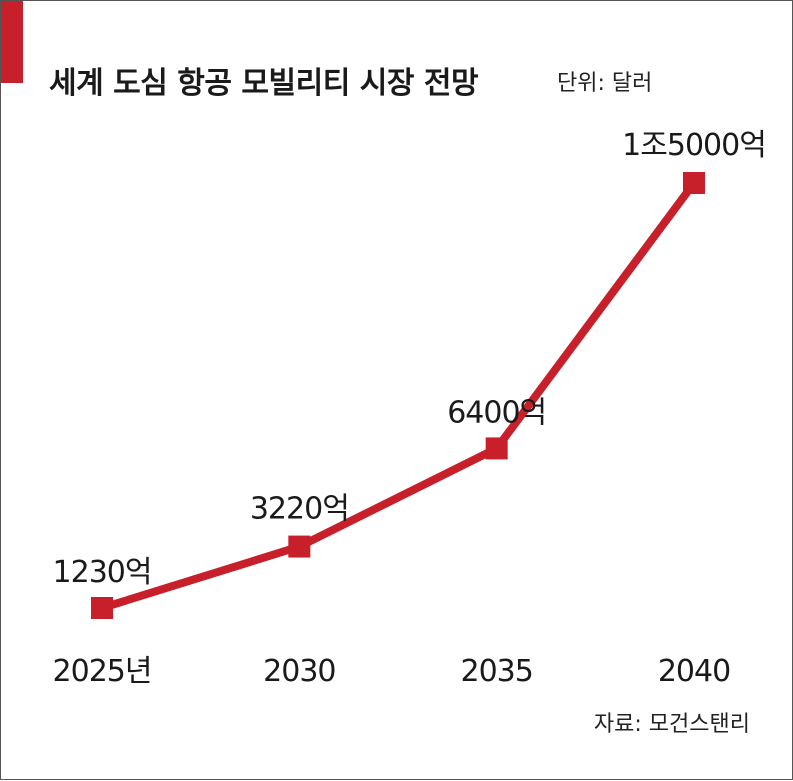  I want to click on data-point-2025, so click(102, 608).